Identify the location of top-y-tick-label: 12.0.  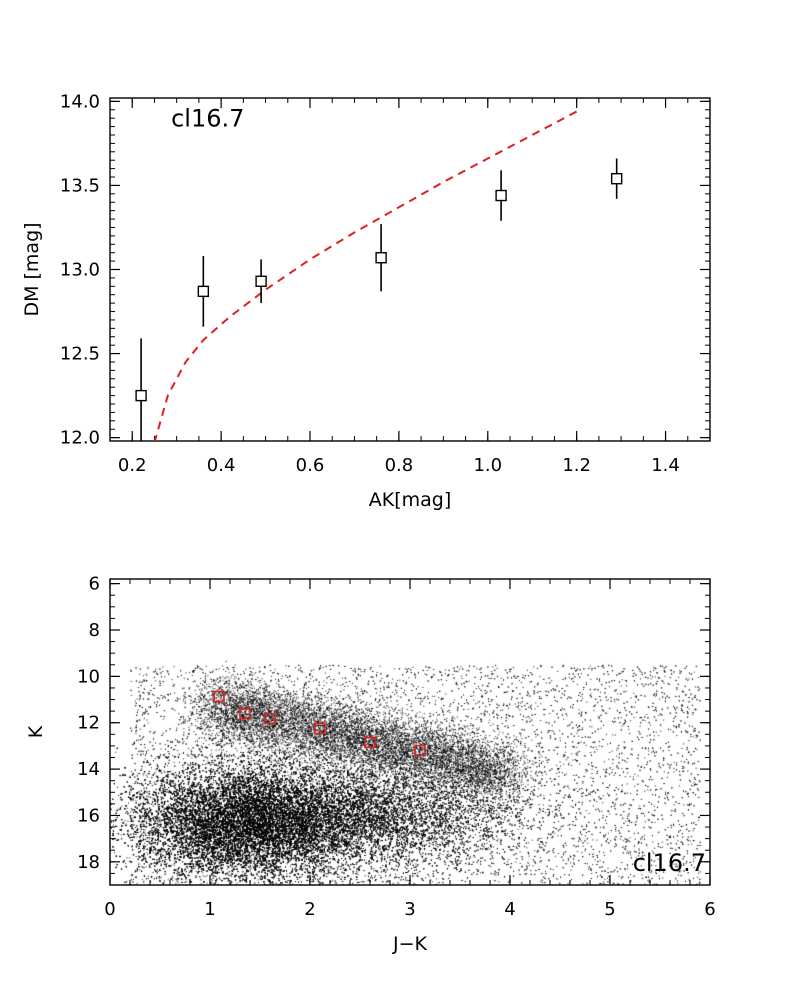
(80, 438).